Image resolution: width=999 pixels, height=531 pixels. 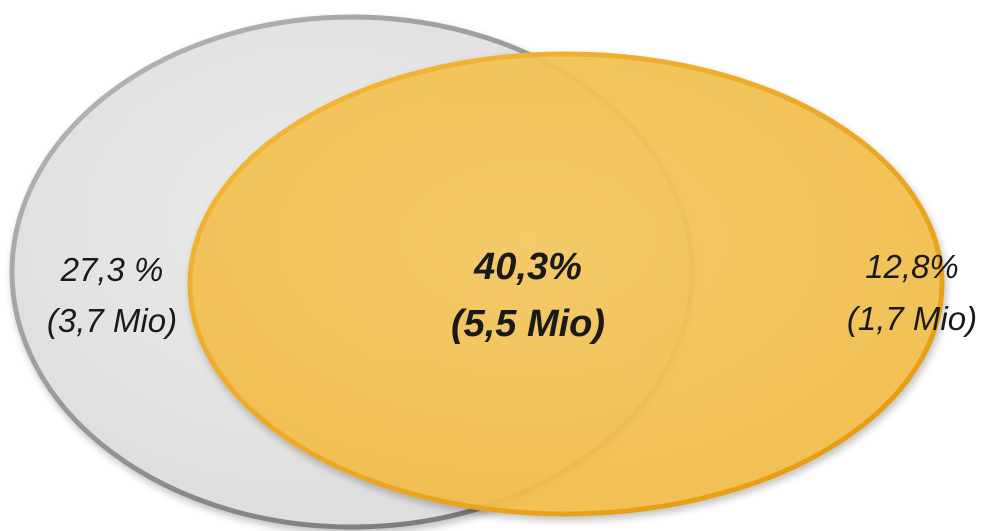 I want to click on left-only-percent: 27,3 %, so click(x=112, y=269).